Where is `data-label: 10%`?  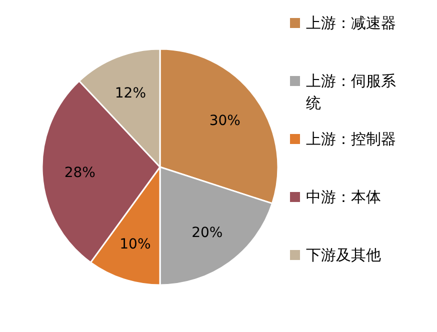 data-label: 10% is located at coordinates (135, 244).